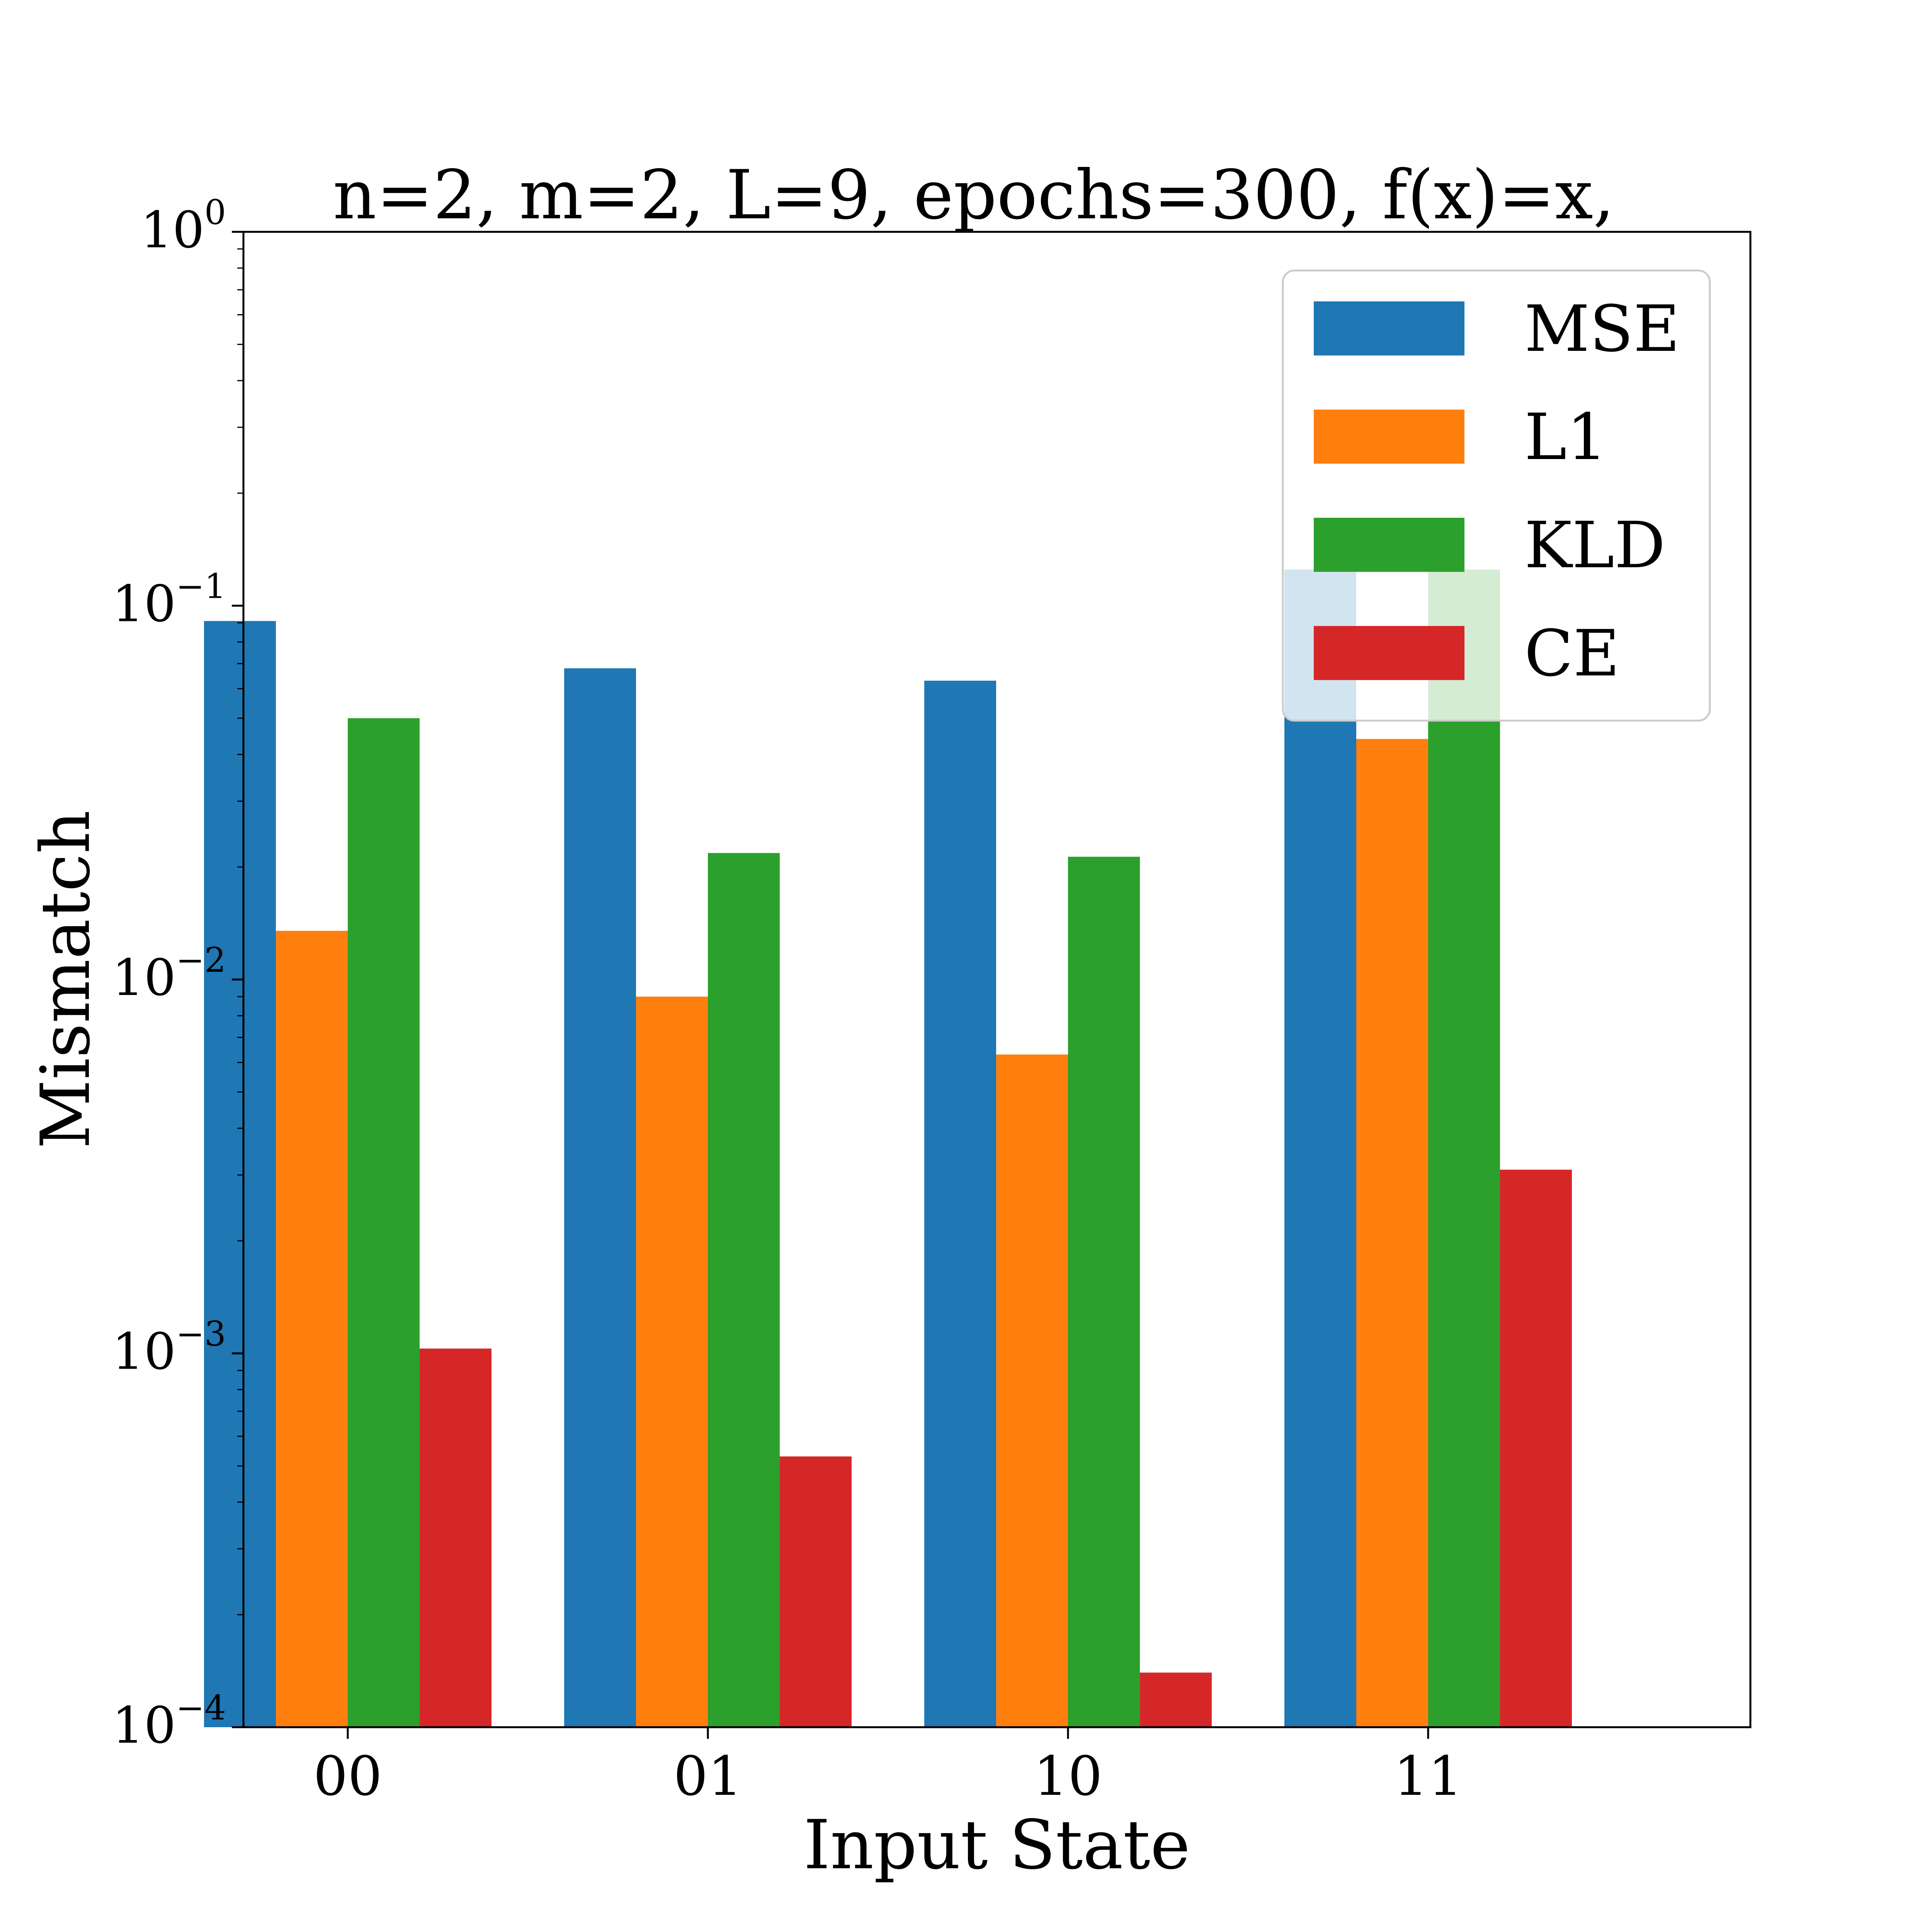 This screenshot has height=1932, width=1932. What do you see at coordinates (1389, 437) in the screenshot?
I see `legend-swatch-l1` at bounding box center [1389, 437].